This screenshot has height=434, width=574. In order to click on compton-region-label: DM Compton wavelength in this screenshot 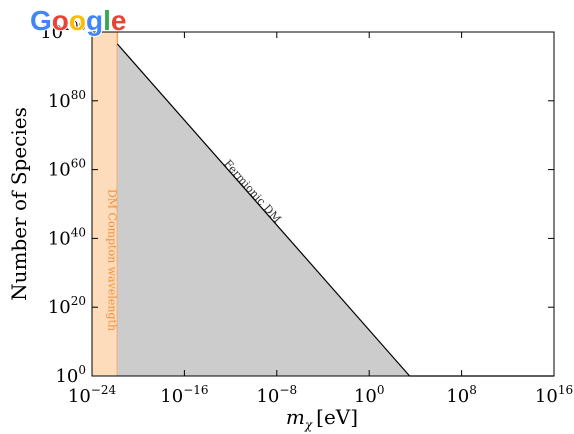, I will do `click(112, 260)`.